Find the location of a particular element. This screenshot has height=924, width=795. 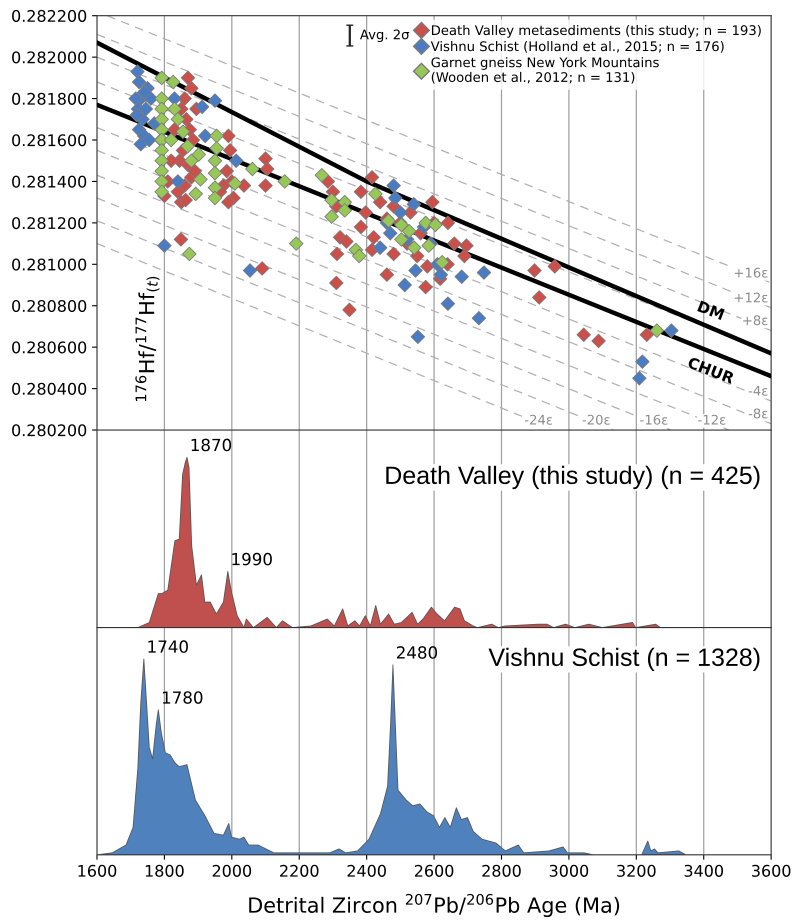

y-tick-label: 0.281000 is located at coordinates (49, 264).